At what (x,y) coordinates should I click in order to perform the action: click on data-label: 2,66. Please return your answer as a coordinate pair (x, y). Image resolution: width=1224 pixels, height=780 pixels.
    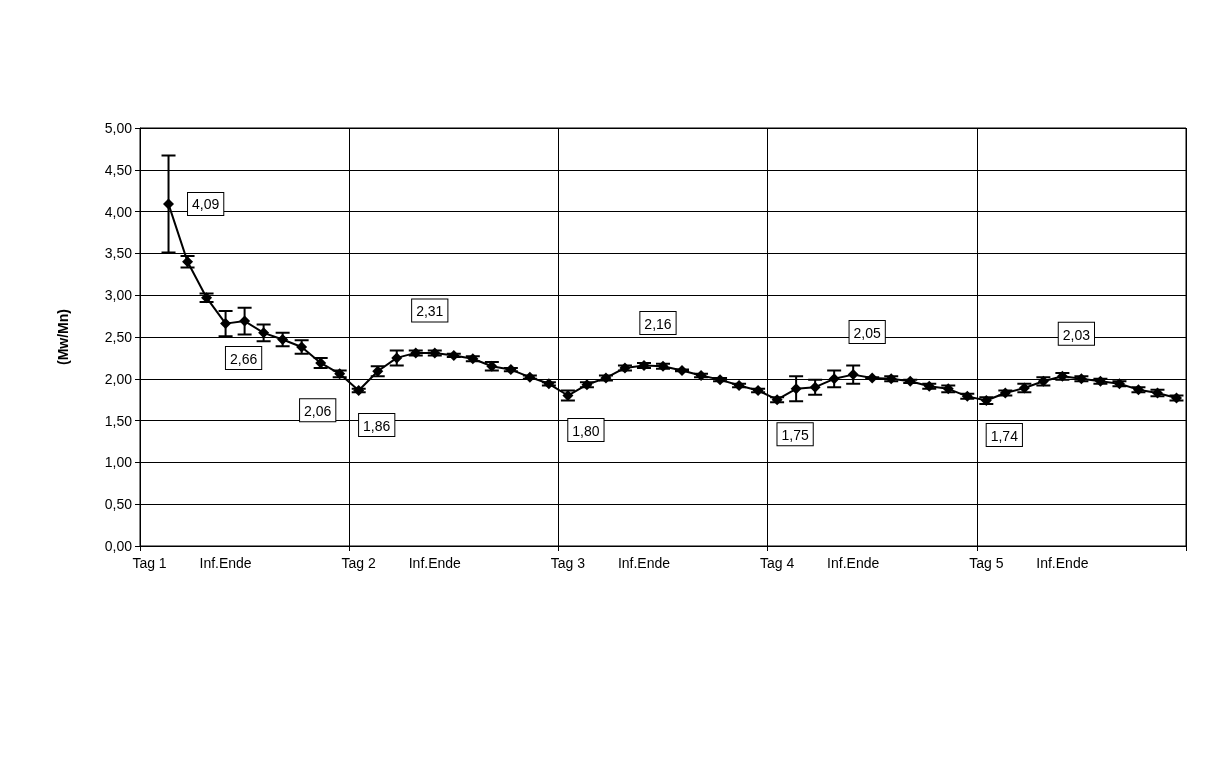
    Looking at the image, I should click on (243, 359).